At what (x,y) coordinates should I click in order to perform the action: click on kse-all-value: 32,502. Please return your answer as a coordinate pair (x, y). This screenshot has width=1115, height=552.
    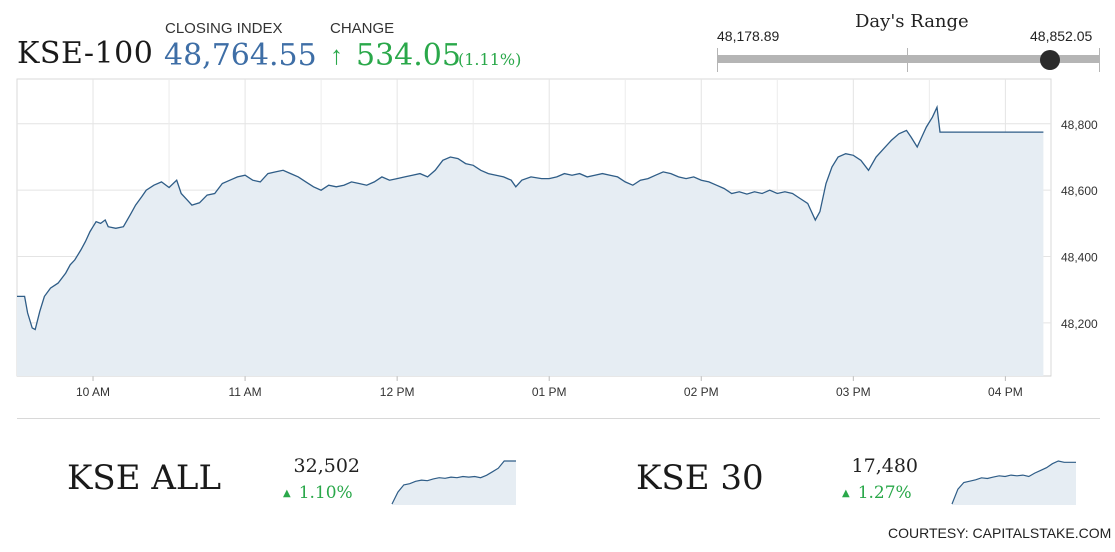
    Looking at the image, I should click on (326, 466).